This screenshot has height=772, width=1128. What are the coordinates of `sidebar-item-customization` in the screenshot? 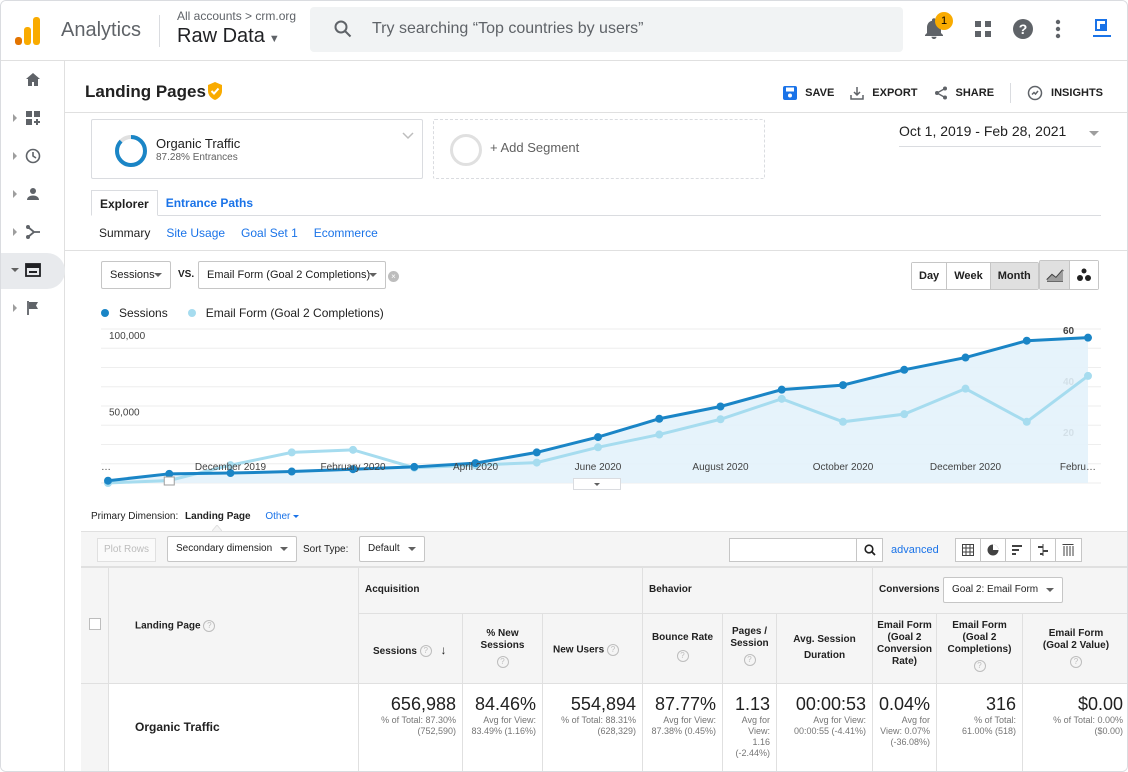 It's located at (33, 119).